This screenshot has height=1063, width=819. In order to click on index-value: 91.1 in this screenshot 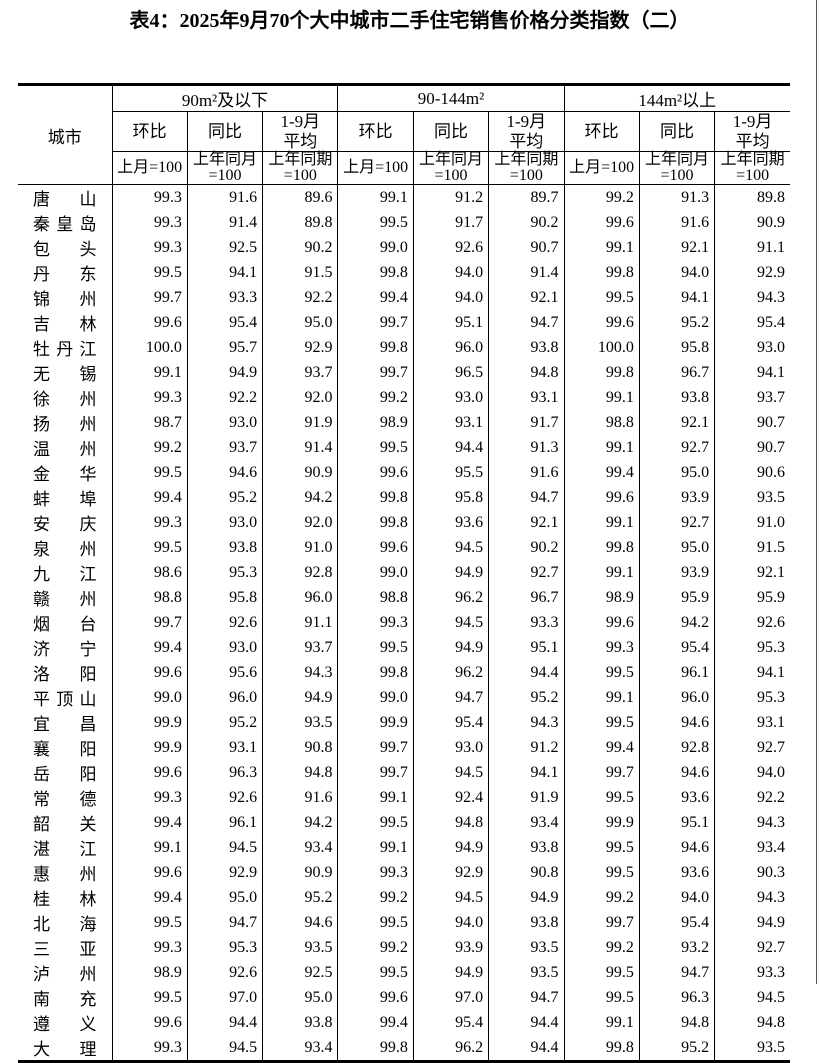, I will do `click(300, 622)`.